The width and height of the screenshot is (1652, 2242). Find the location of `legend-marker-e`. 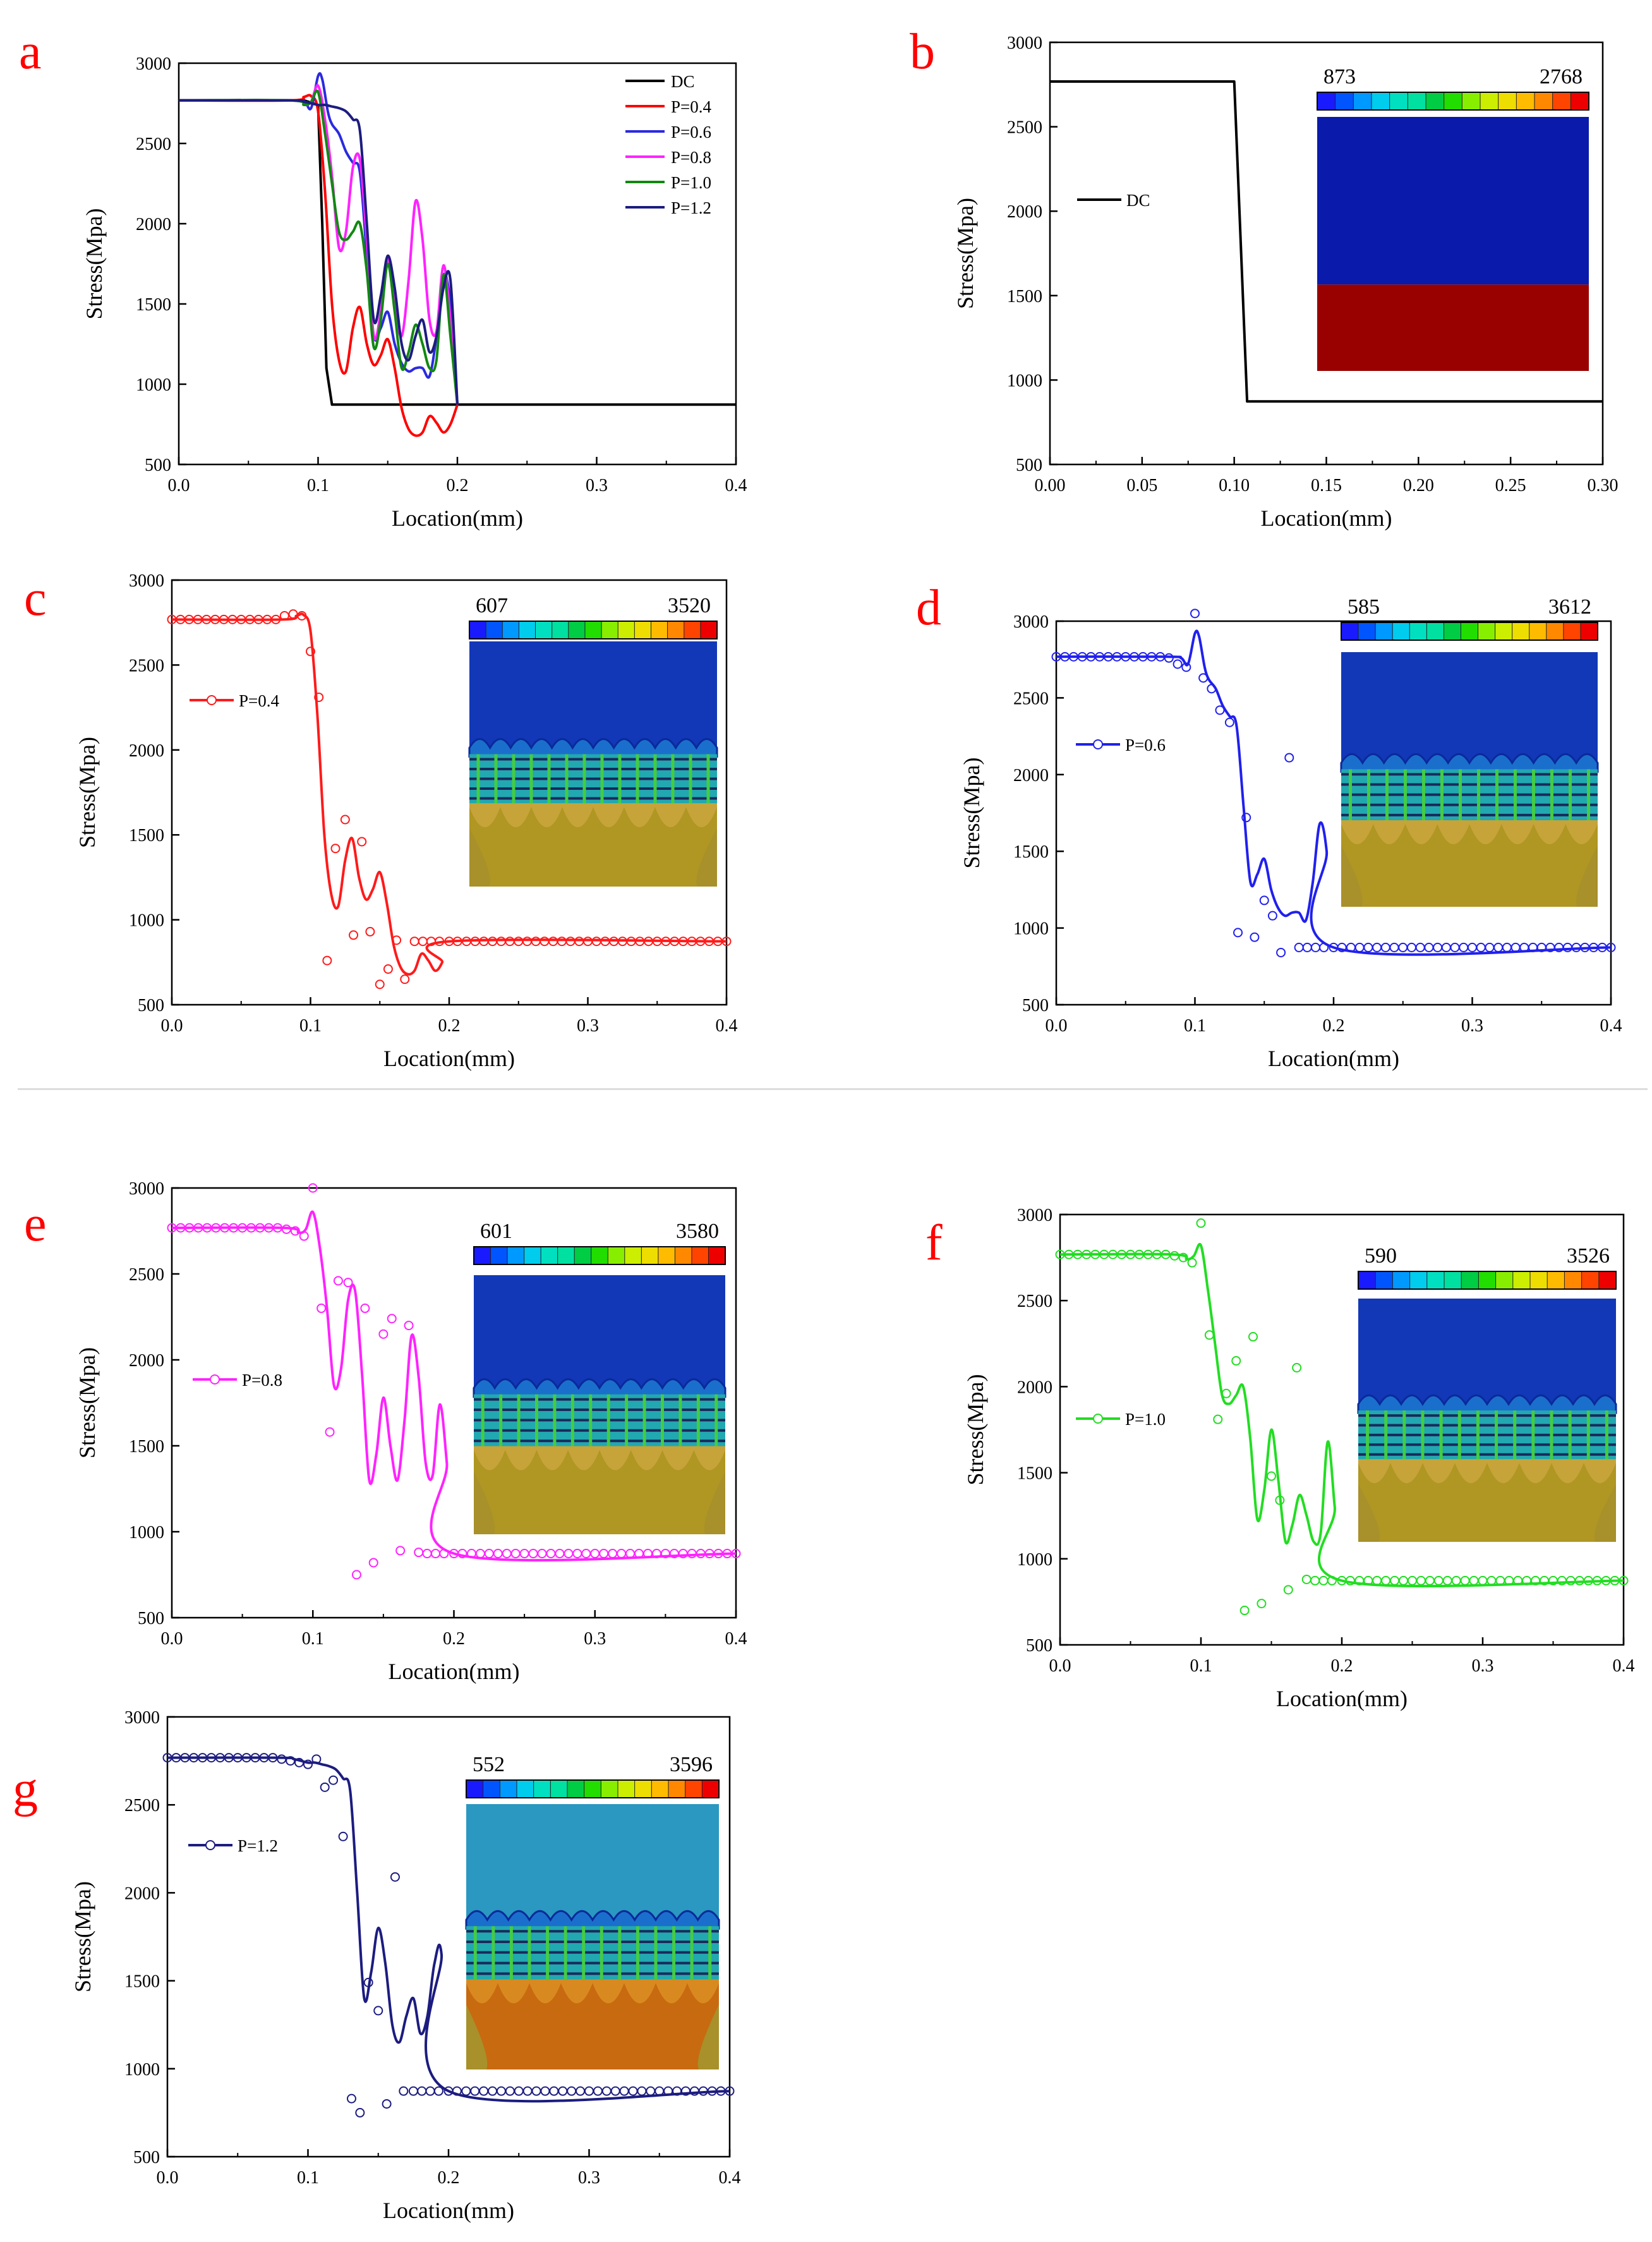

legend-marker-e is located at coordinates (215, 1379).